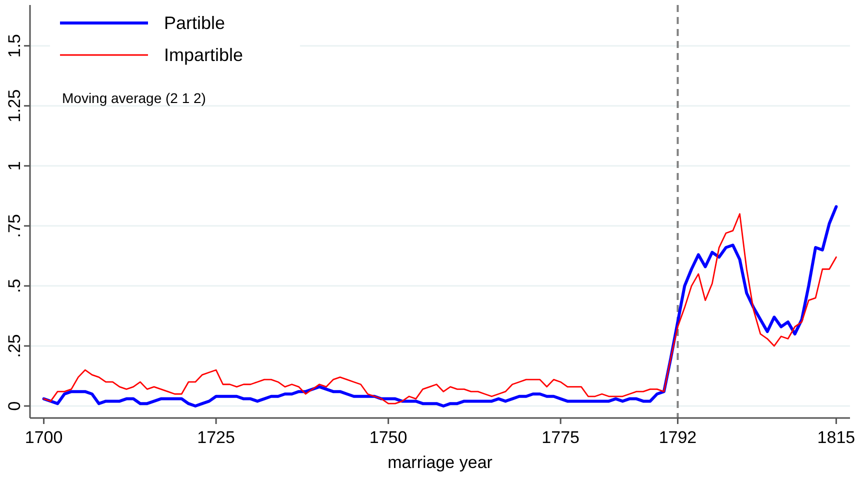 This screenshot has height=484, width=861. Describe the element at coordinates (43, 437) in the screenshot. I see `x-tick-label: 1700` at that location.